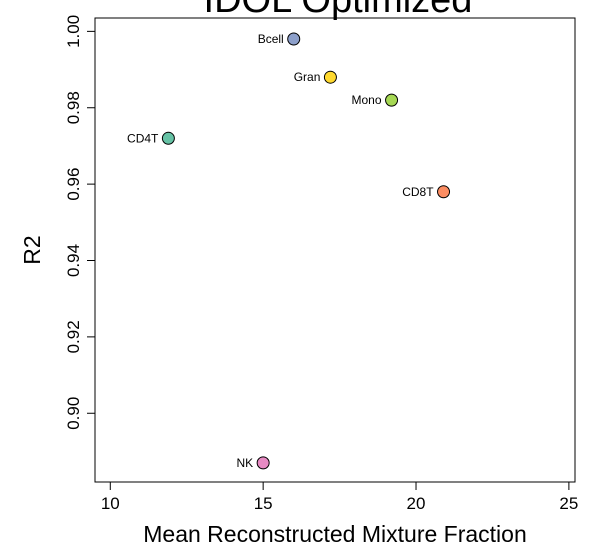 This screenshot has width=590, height=552. Describe the element at coordinates (392, 100) in the screenshot. I see `data-point-mono` at that location.